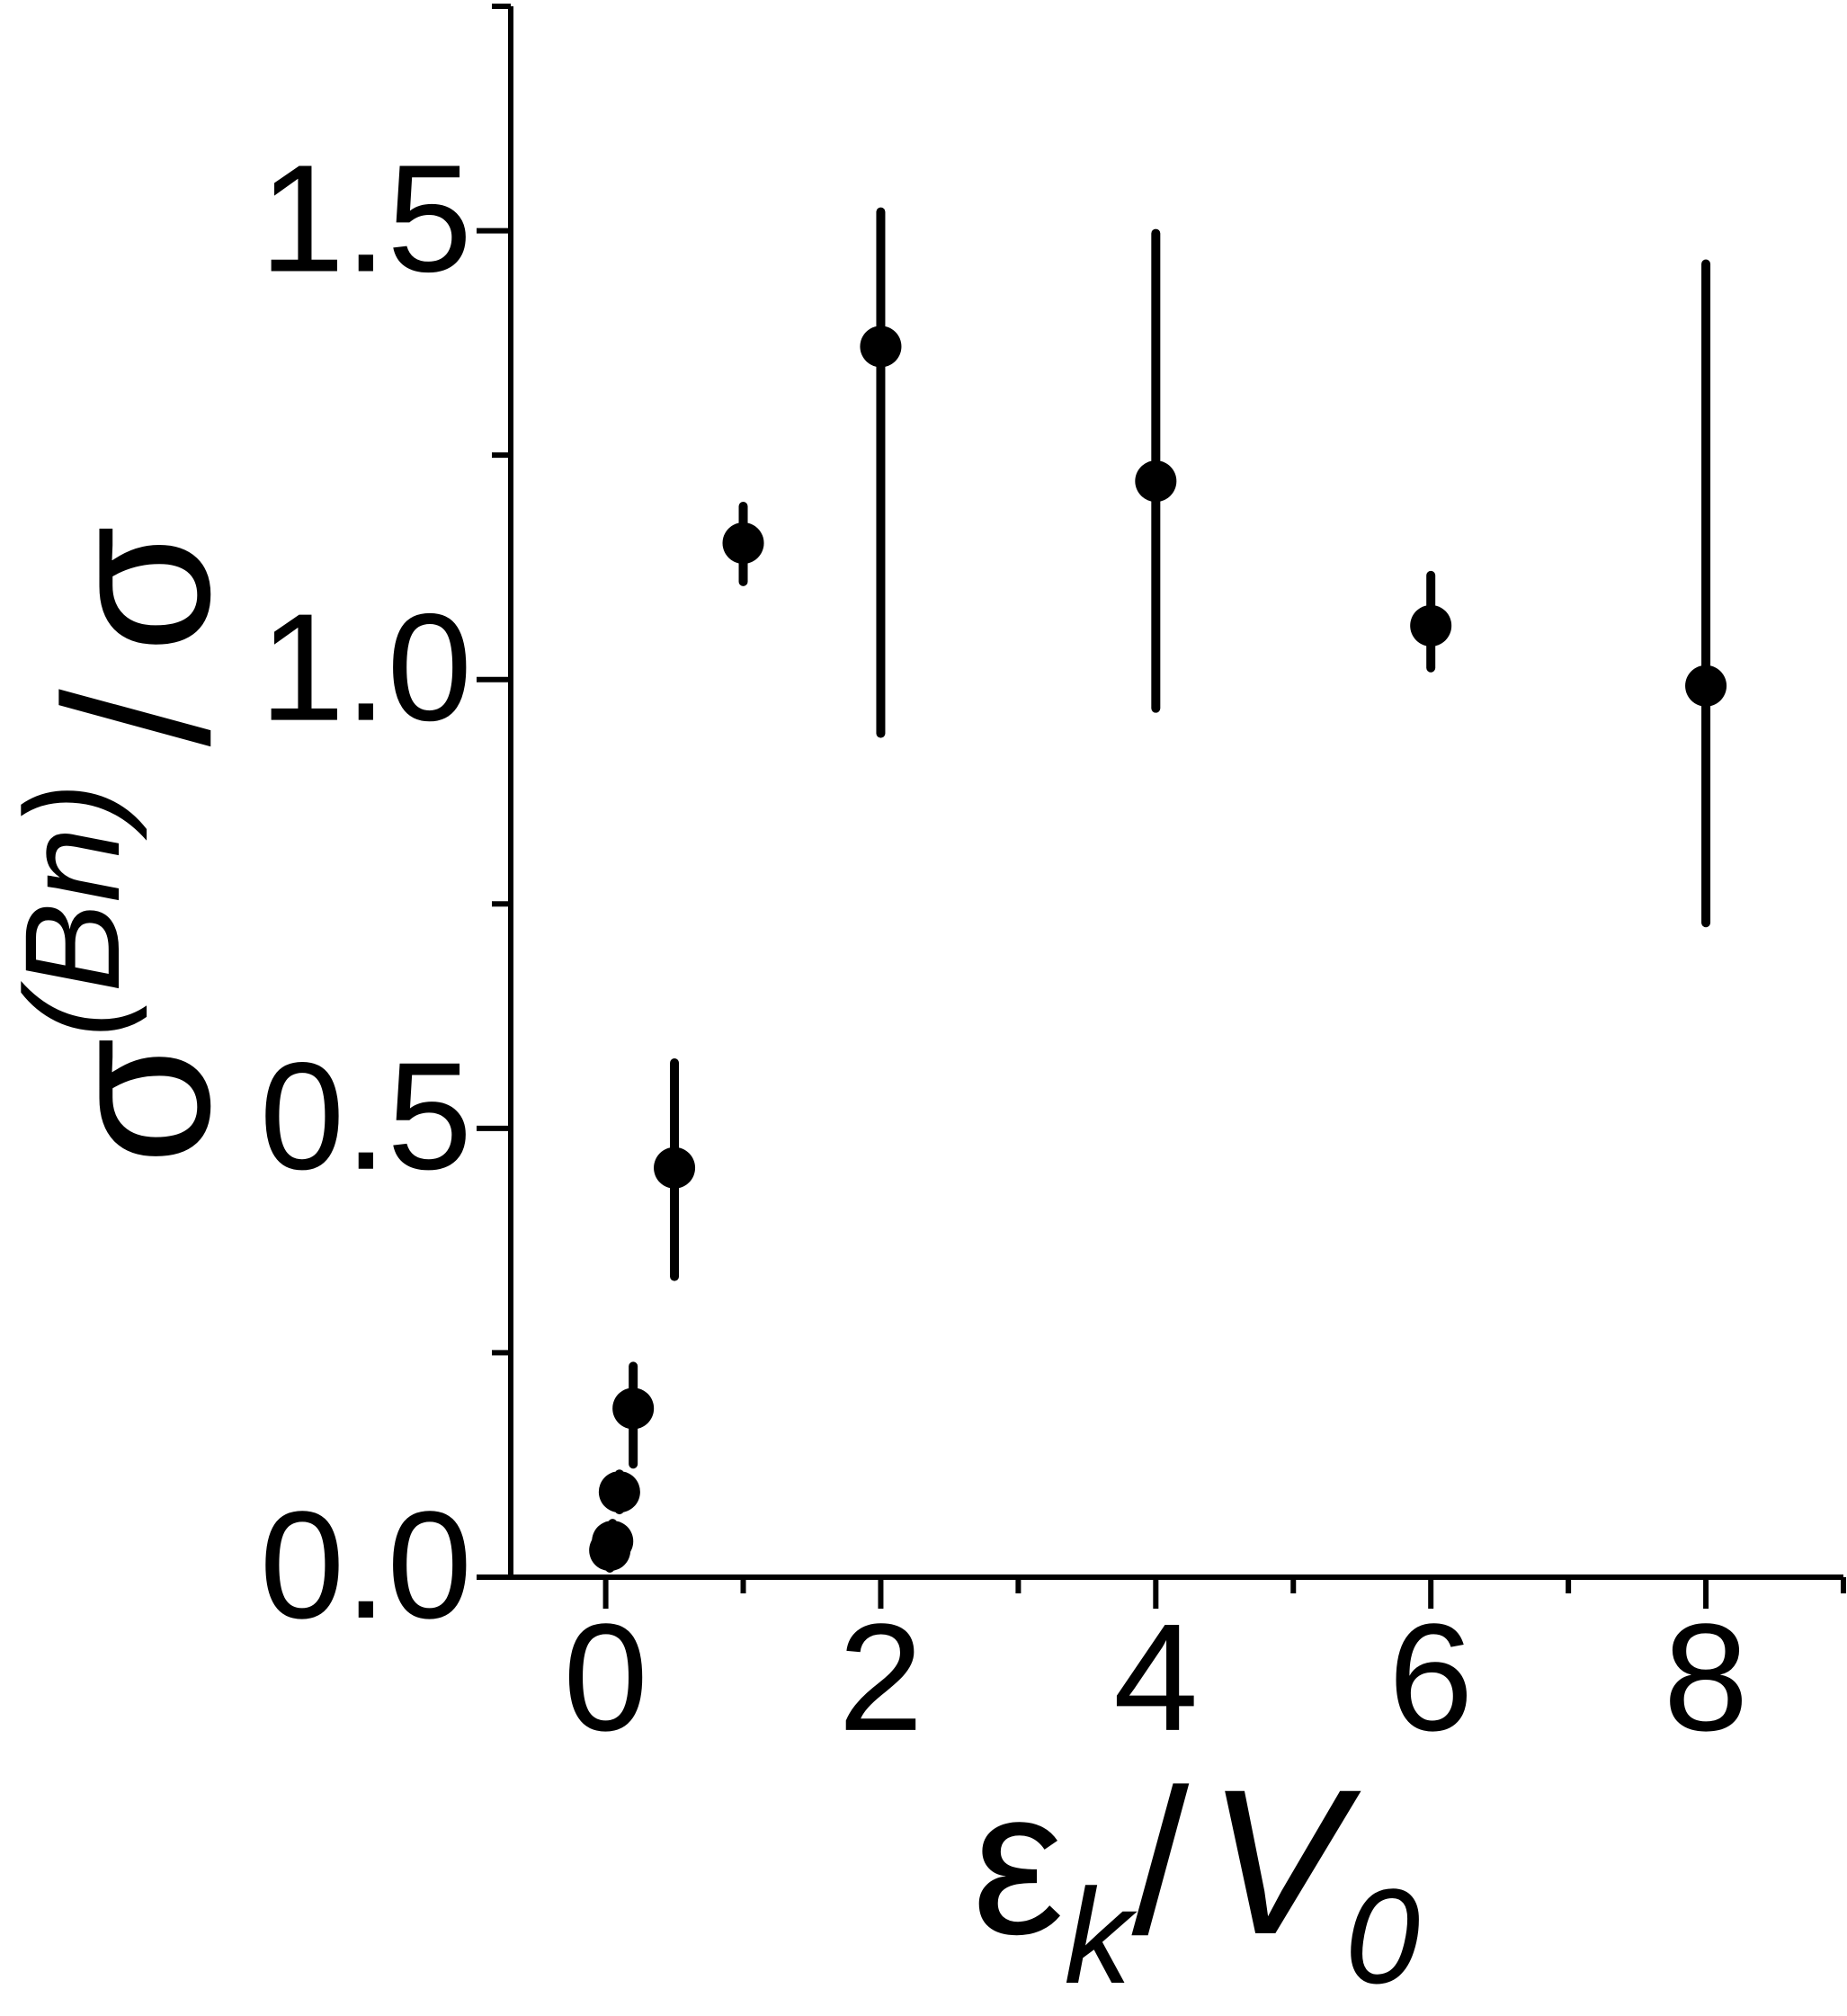 The height and width of the screenshot is (2016, 1847). What do you see at coordinates (366, 1116) in the screenshot?
I see `y-tick-label: 0.5` at bounding box center [366, 1116].